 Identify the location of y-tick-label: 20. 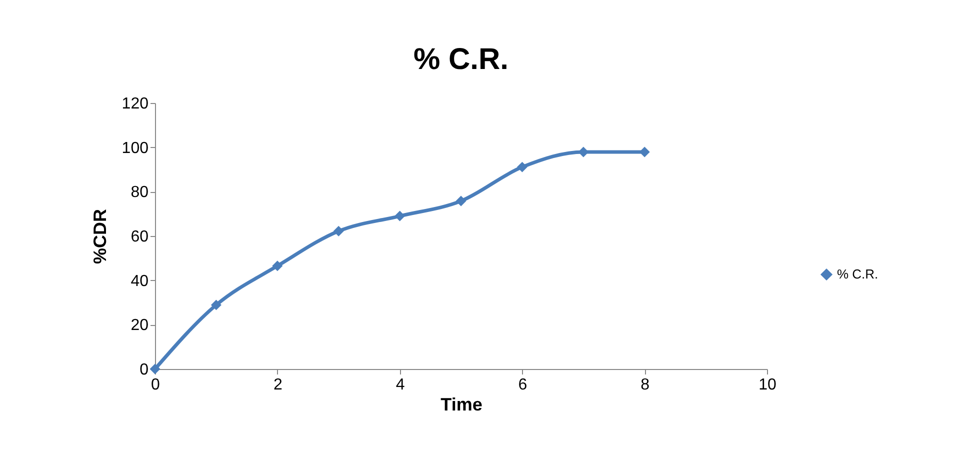
(139, 325).